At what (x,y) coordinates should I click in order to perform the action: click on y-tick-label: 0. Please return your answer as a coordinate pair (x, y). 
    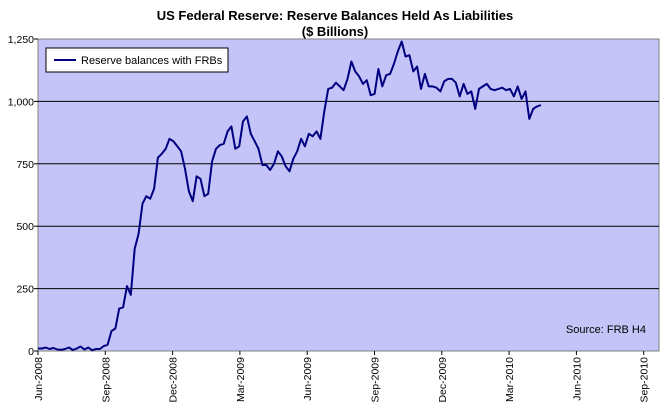
    Looking at the image, I should click on (31, 352).